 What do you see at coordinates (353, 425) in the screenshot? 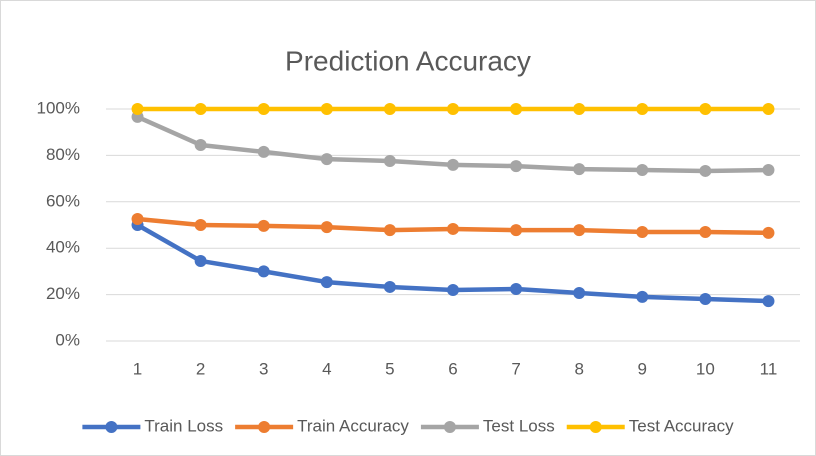
I see `legend-label: Train Accuracy` at bounding box center [353, 425].